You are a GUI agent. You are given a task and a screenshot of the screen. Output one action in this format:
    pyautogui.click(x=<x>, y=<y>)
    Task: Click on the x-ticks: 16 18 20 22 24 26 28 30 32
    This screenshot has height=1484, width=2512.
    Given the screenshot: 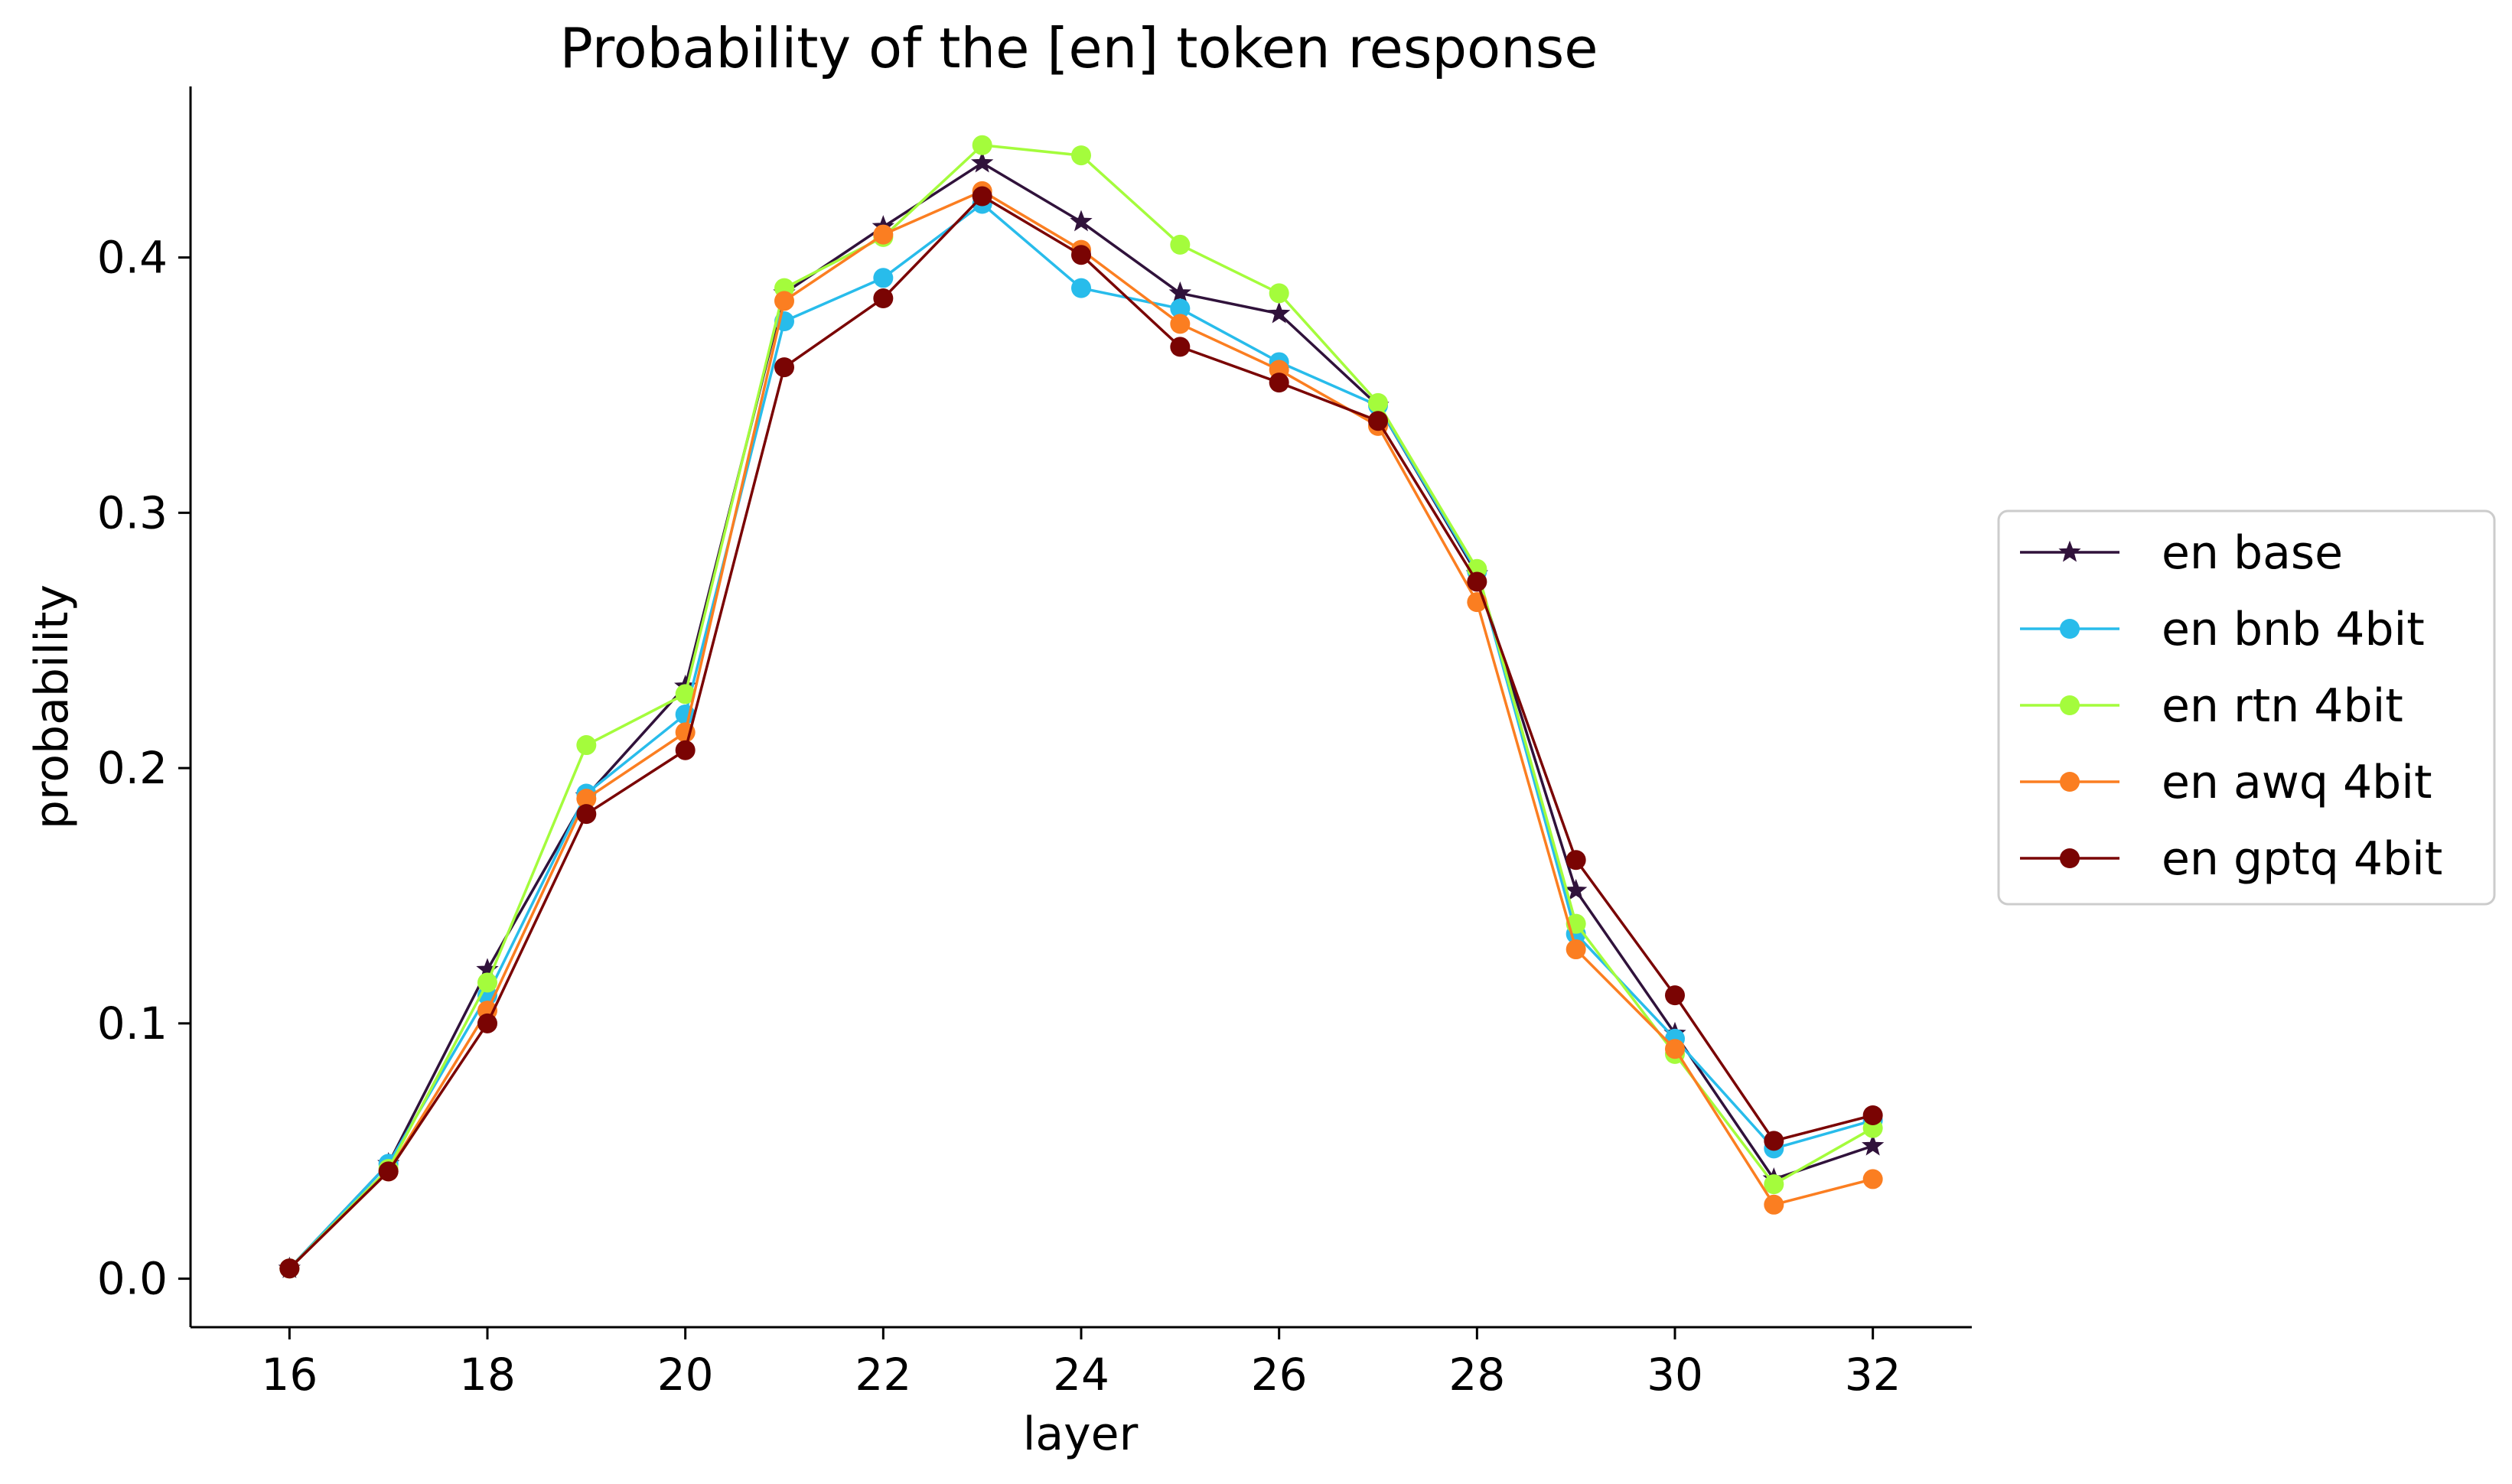 What is the action you would take?
    pyautogui.click(x=1081, y=1364)
    